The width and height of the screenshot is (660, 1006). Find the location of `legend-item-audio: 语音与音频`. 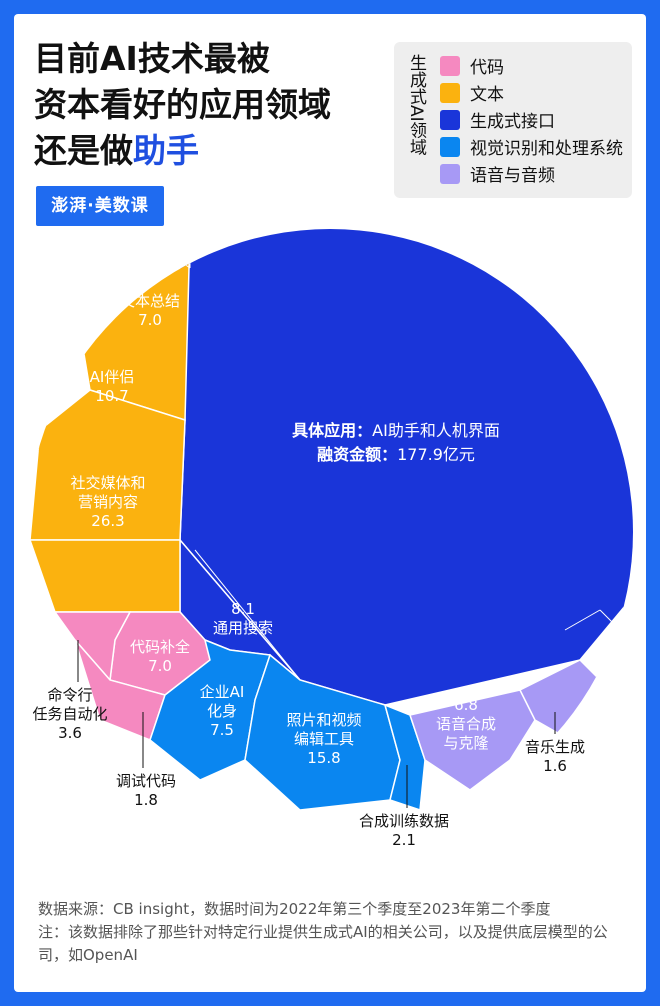

legend-item-audio: 语音与音频 is located at coordinates (531, 173).